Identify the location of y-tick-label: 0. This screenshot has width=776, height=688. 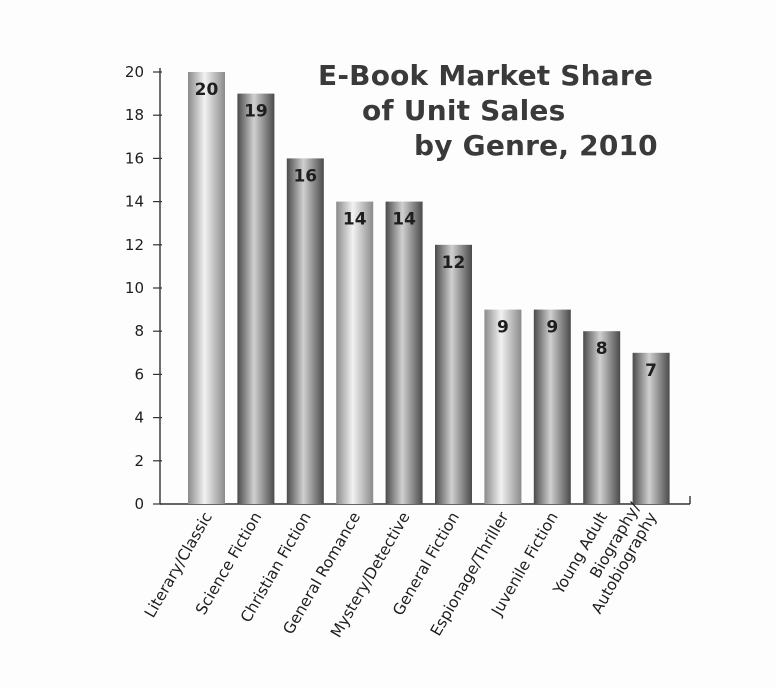
(139, 504).